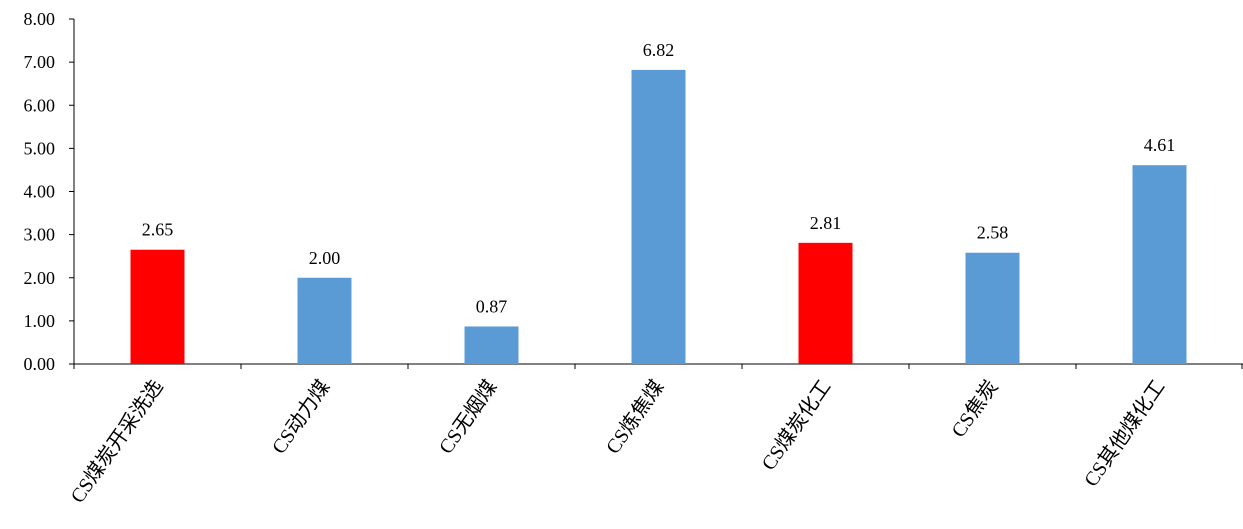  Describe the element at coordinates (40, 148) in the screenshot. I see `y-tick-label: 5.00` at that location.